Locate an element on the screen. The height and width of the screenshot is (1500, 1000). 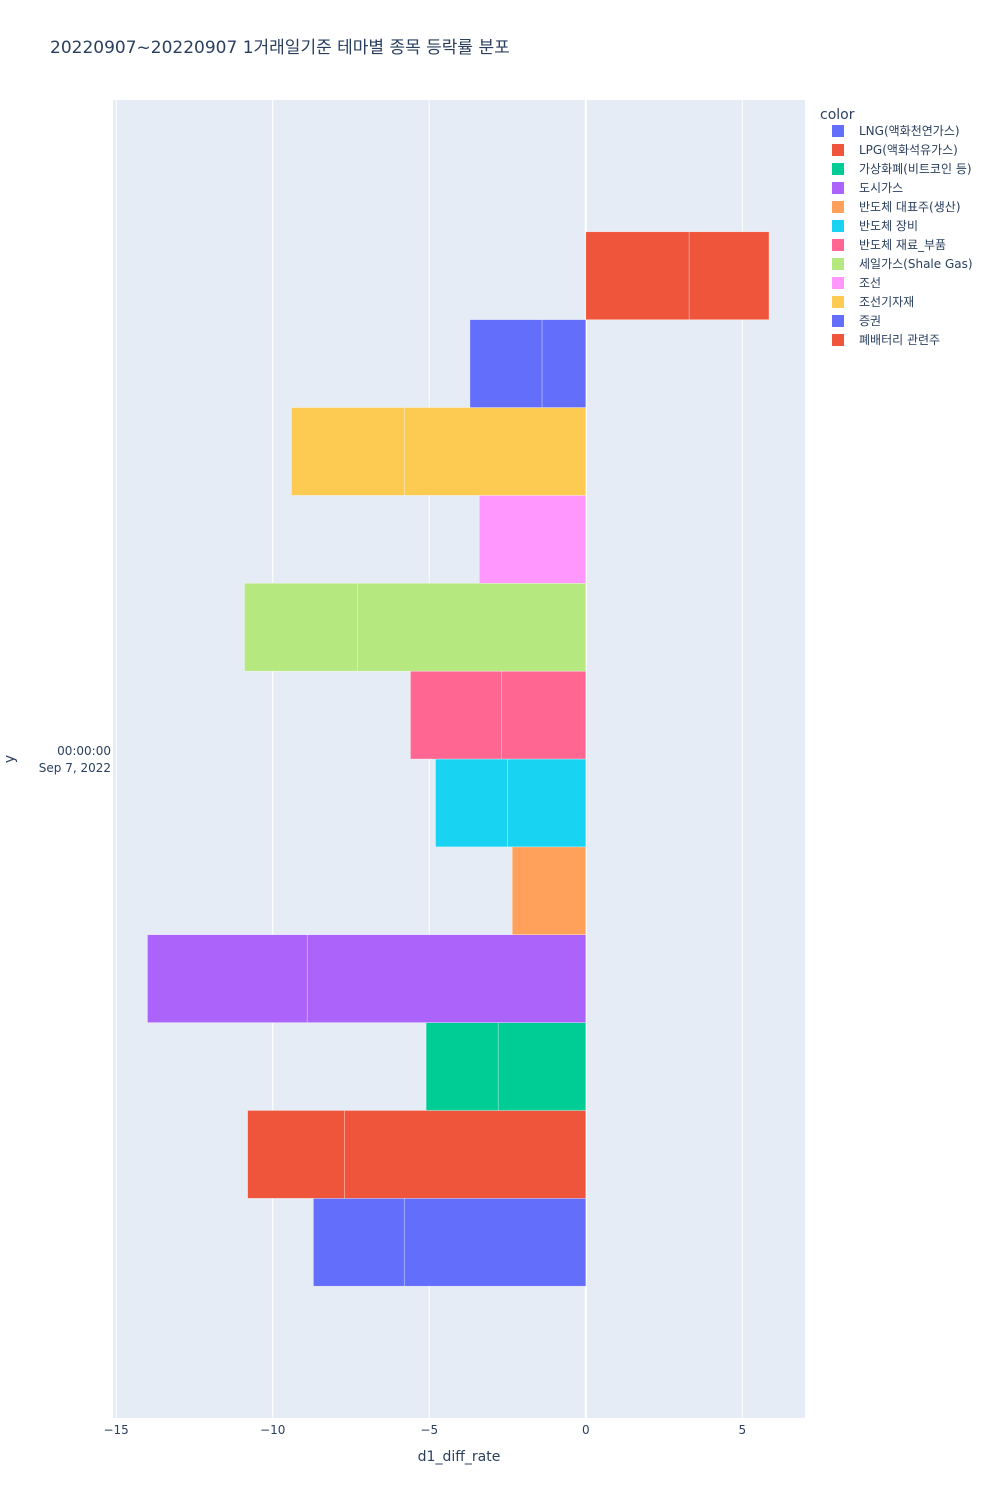
legend-item-label: 폐배터리 관련주 is located at coordinates (899, 340).